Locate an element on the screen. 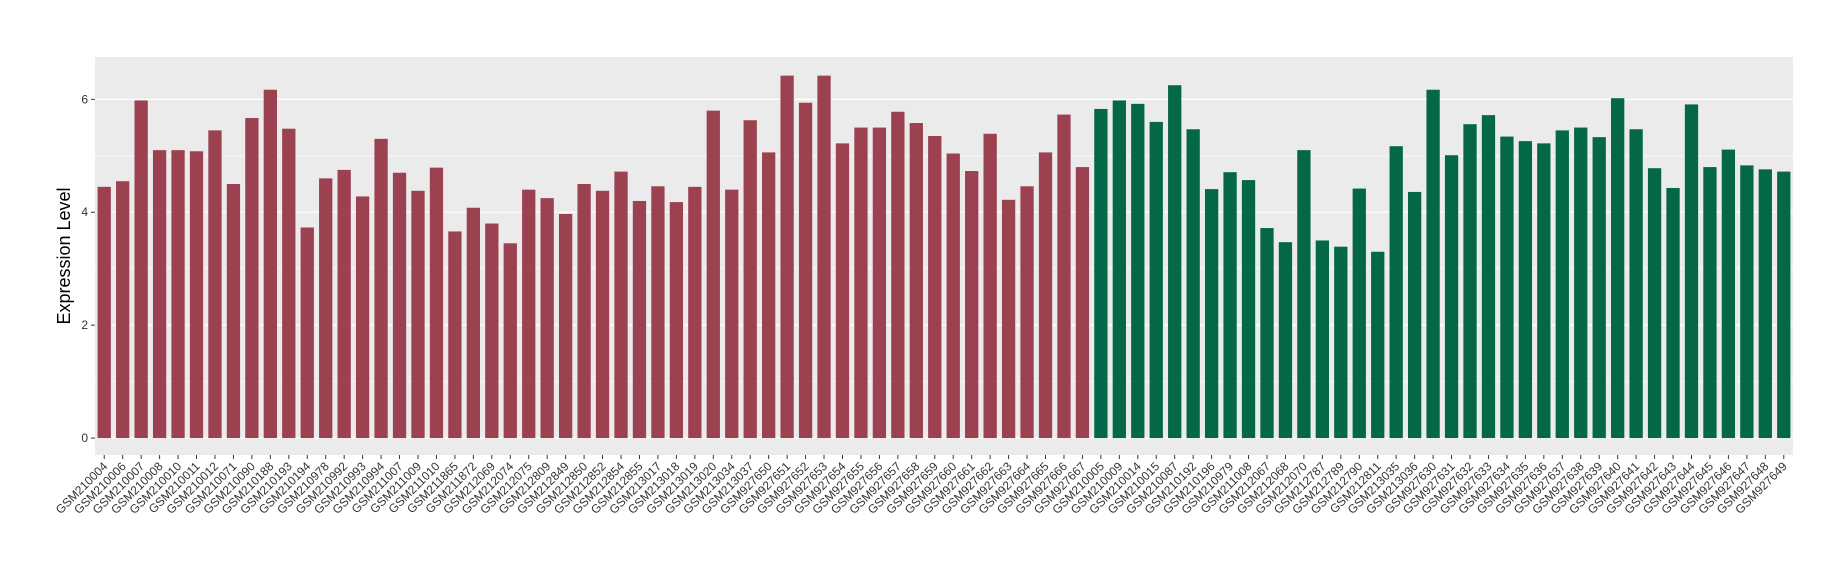 The width and height of the screenshot is (1840, 580). y-tick-label: 4 is located at coordinates (84, 212).